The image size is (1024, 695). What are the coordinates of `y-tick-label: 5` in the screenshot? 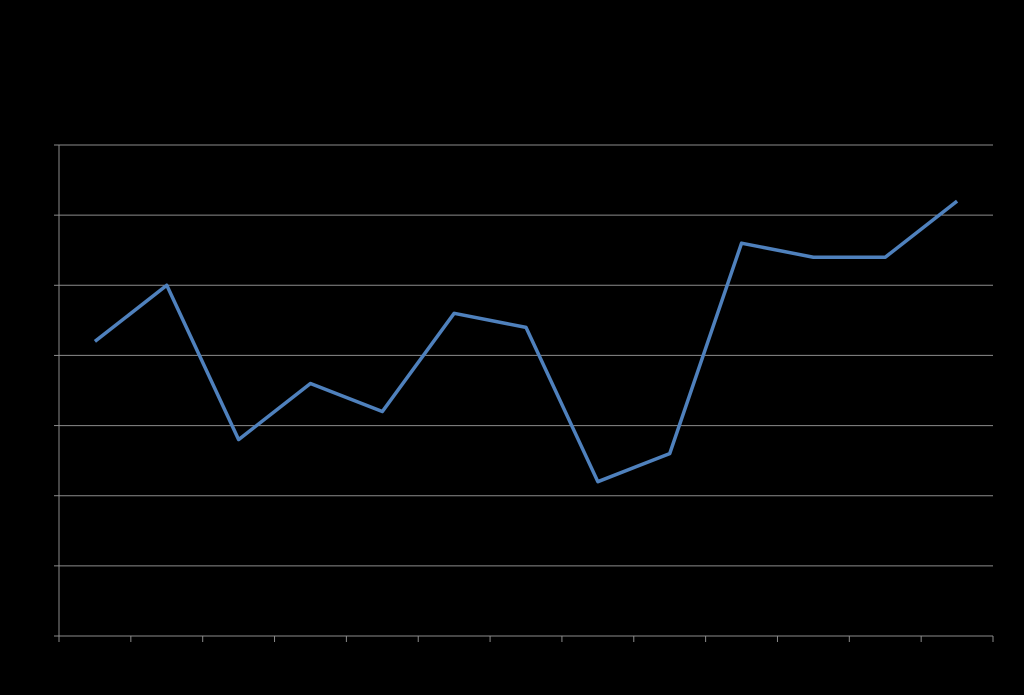 It's located at (45, 284).